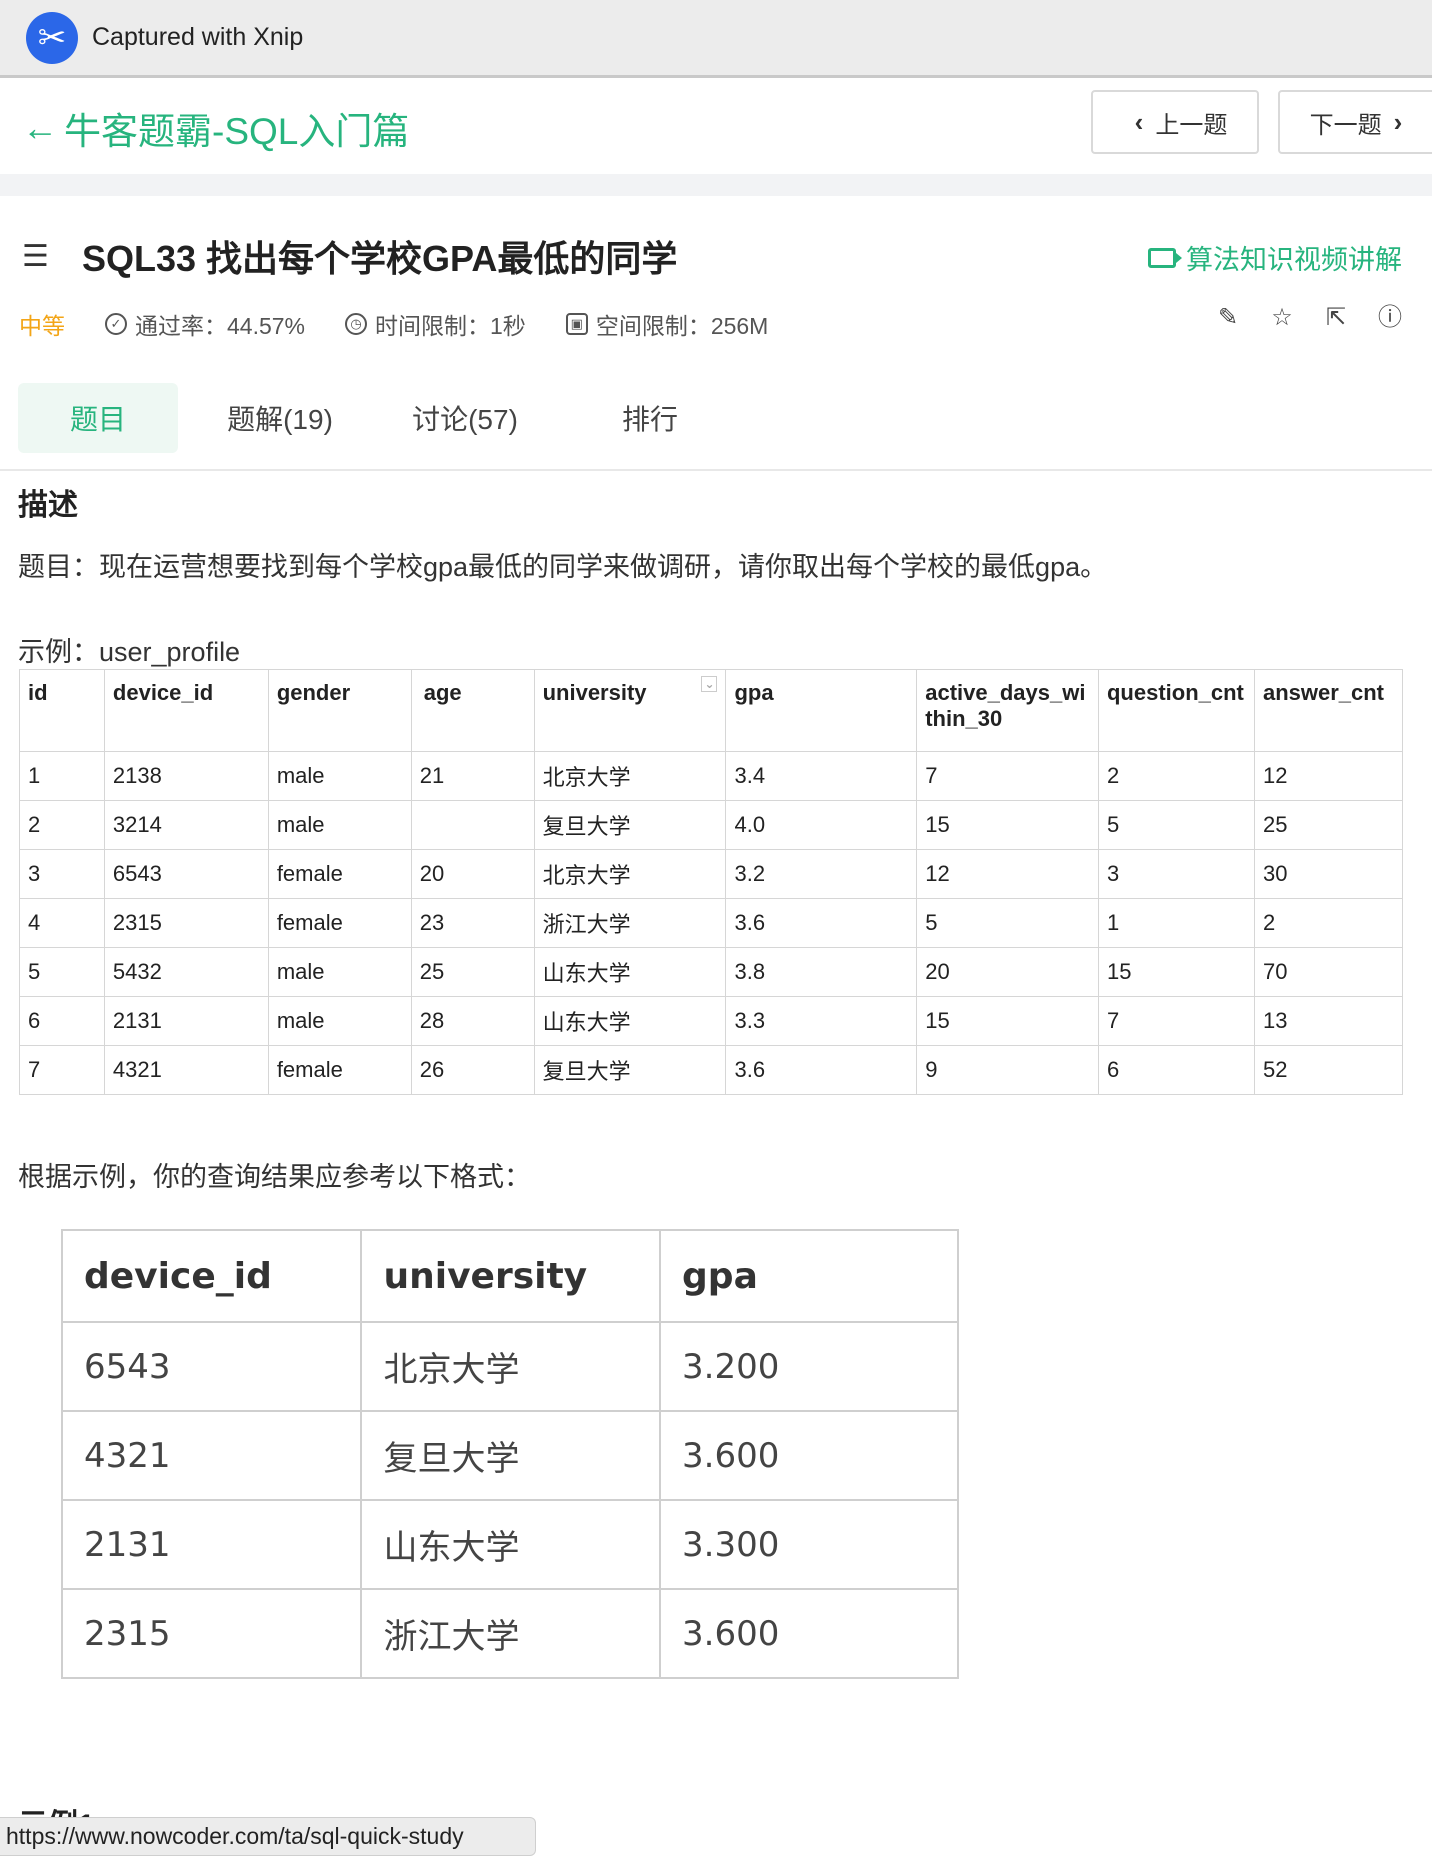 The height and width of the screenshot is (1864, 1432). What do you see at coordinates (1328, 972) in the screenshot?
I see `cell: 70` at bounding box center [1328, 972].